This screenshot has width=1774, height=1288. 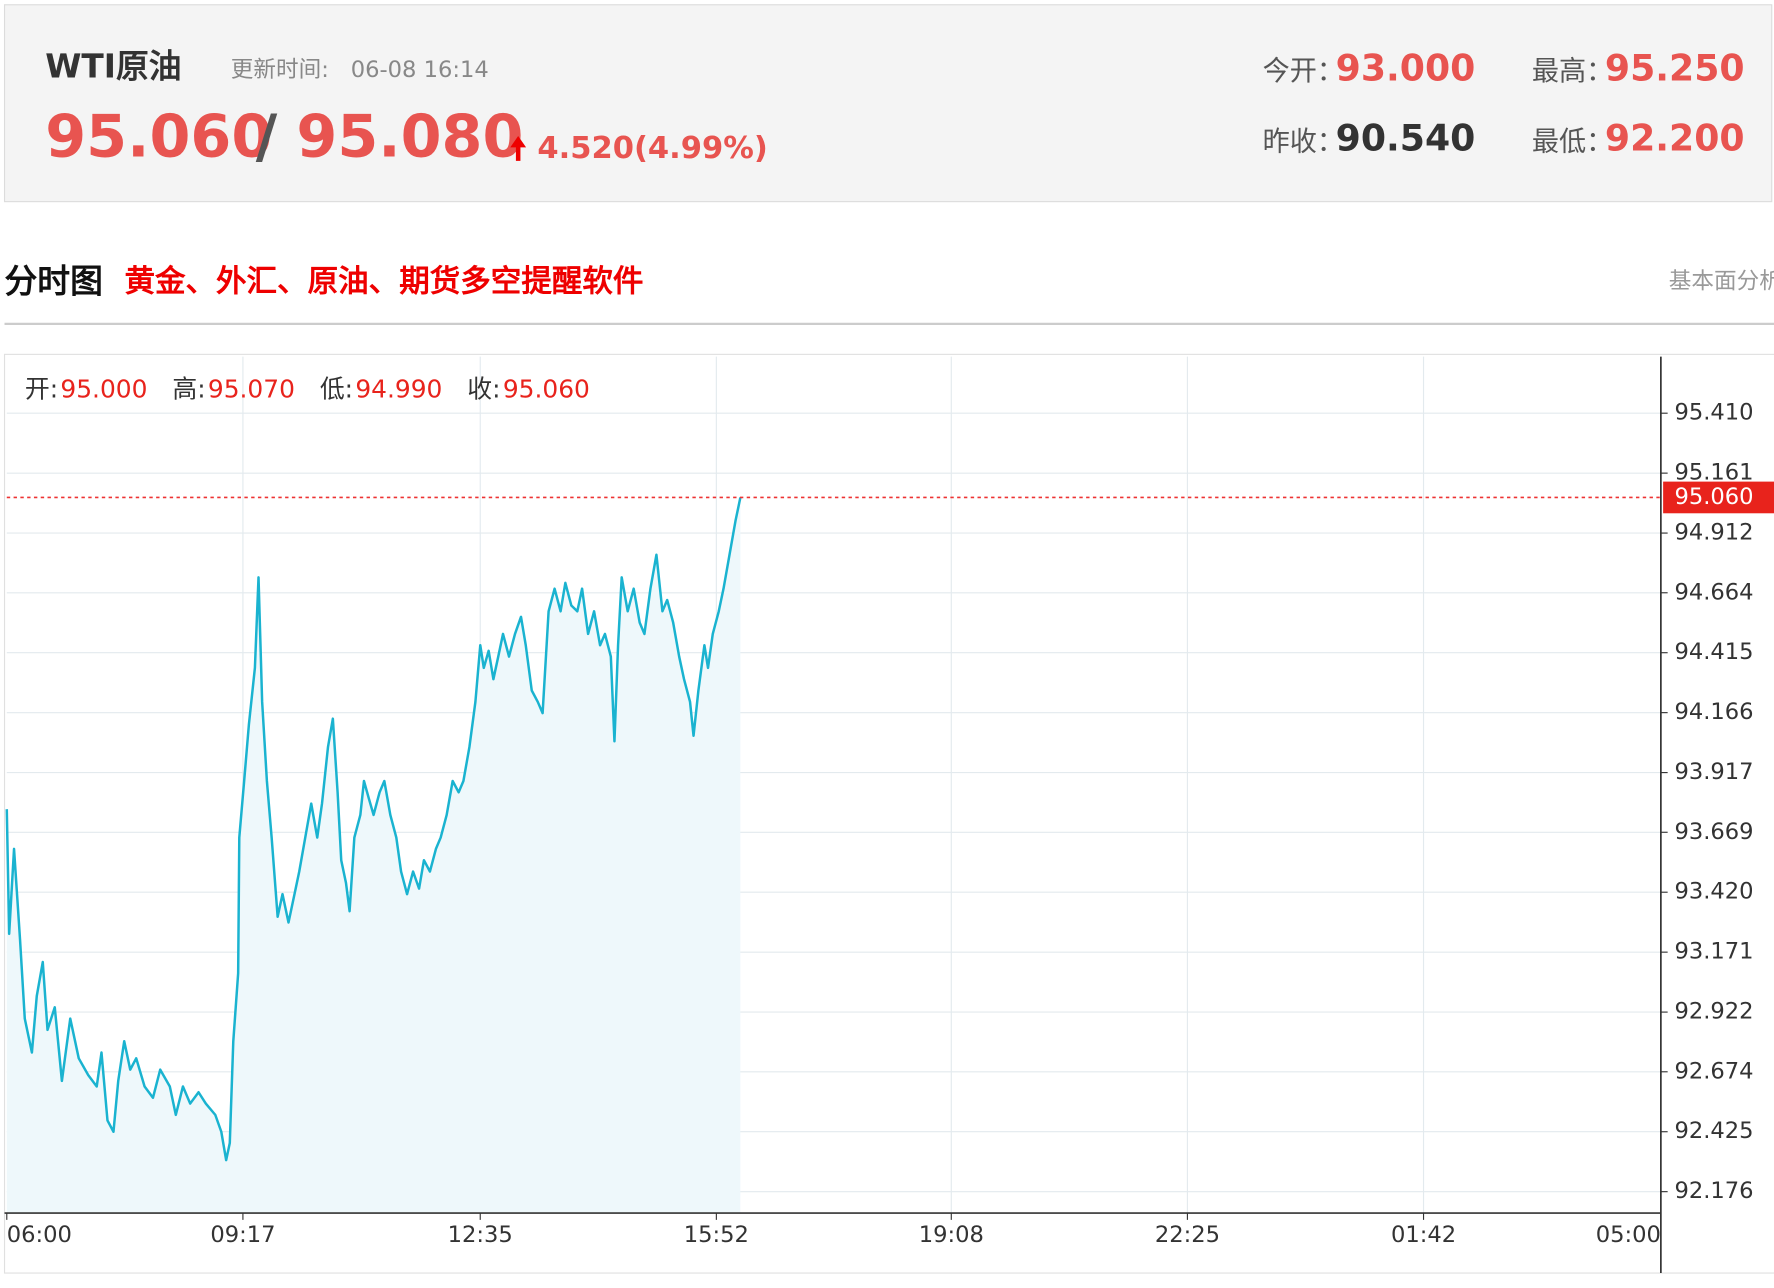 I want to click on x-tick-label: 12:35, so click(x=480, y=1235).